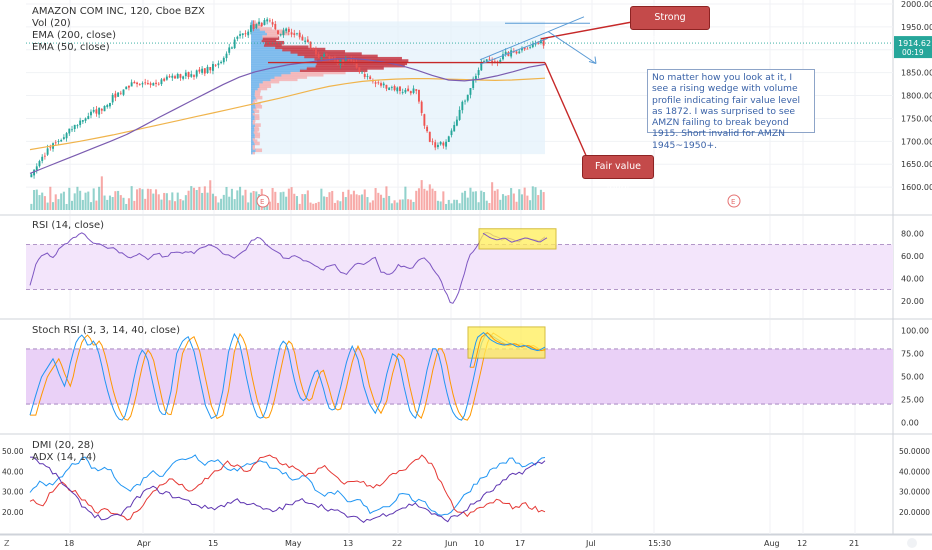 The width and height of the screenshot is (932, 550). I want to click on price-tick-label: 1850.00, so click(916, 73).